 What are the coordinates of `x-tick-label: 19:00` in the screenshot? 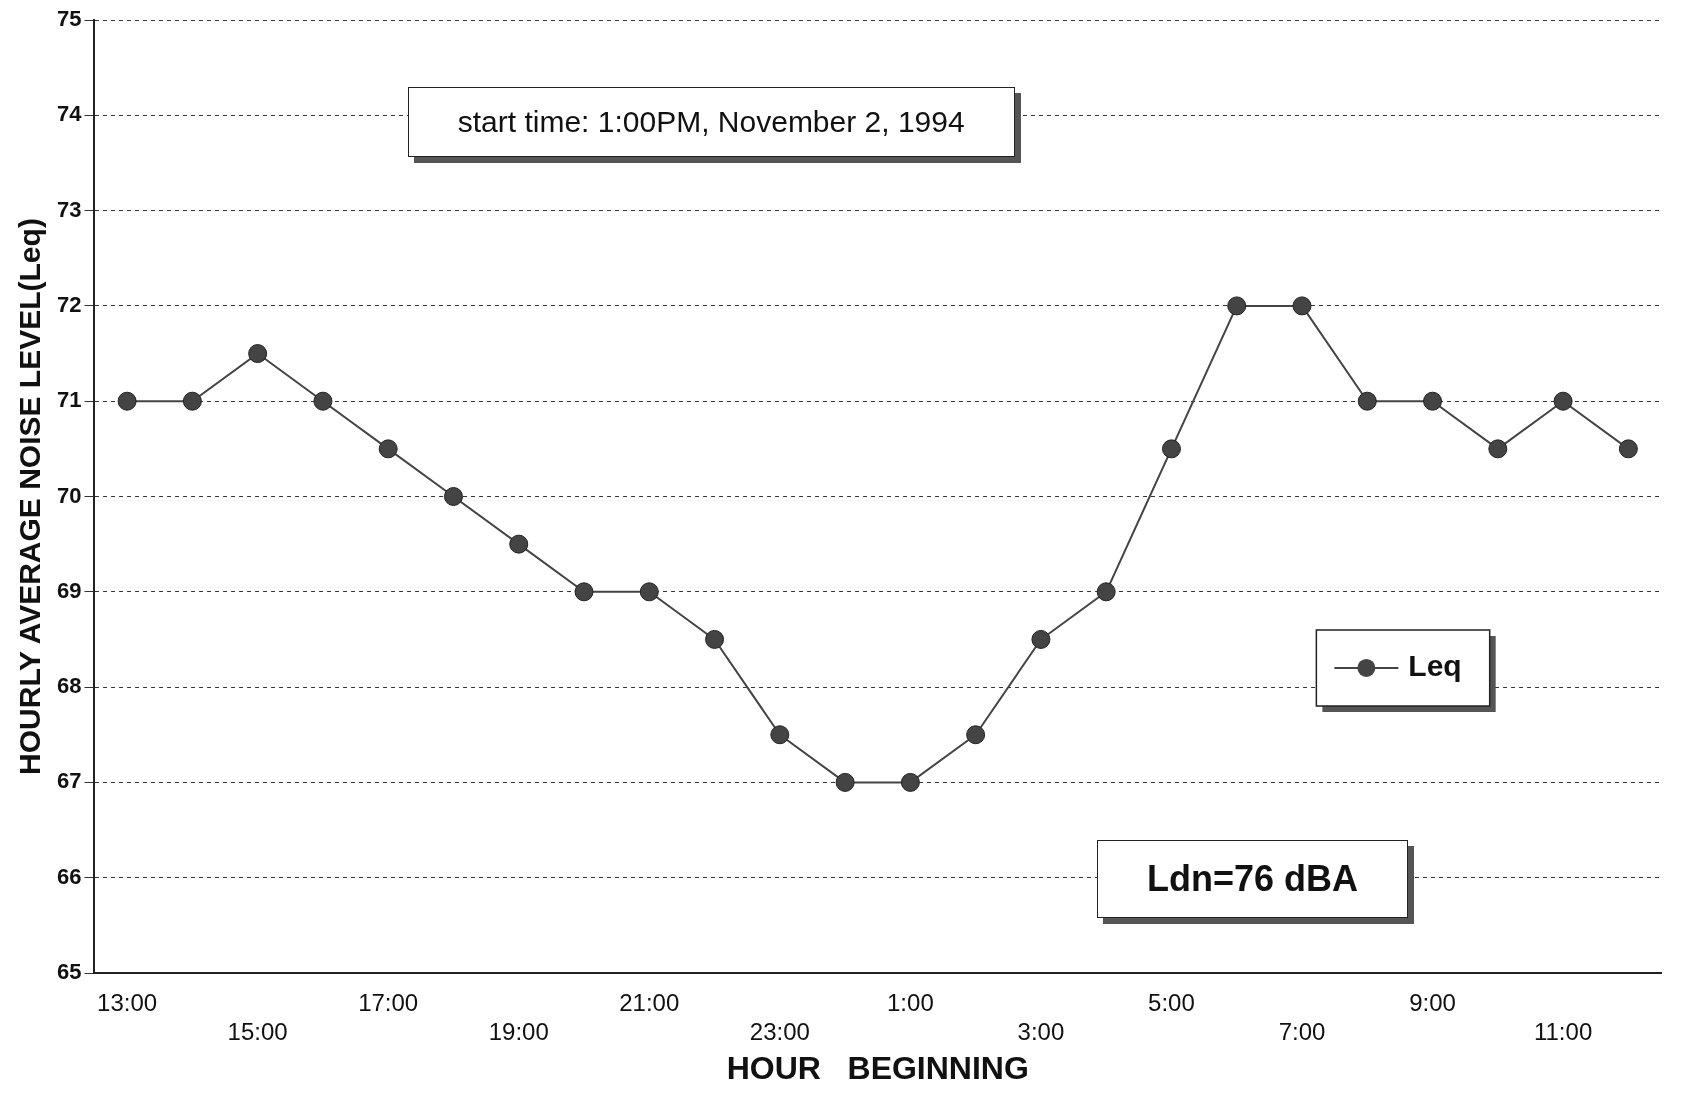 It's located at (518, 1031).